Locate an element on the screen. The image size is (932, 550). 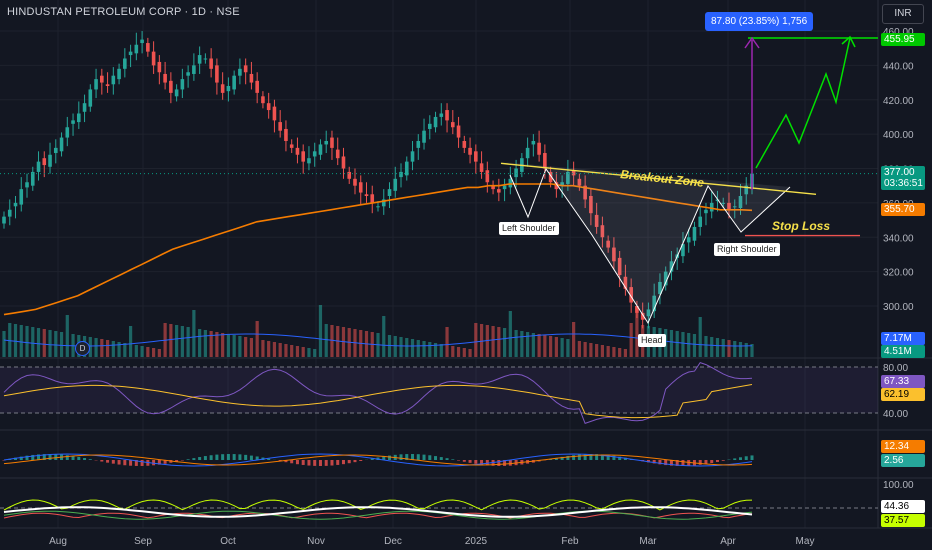
price-tick-label: 420.00 is located at coordinates (898, 101).